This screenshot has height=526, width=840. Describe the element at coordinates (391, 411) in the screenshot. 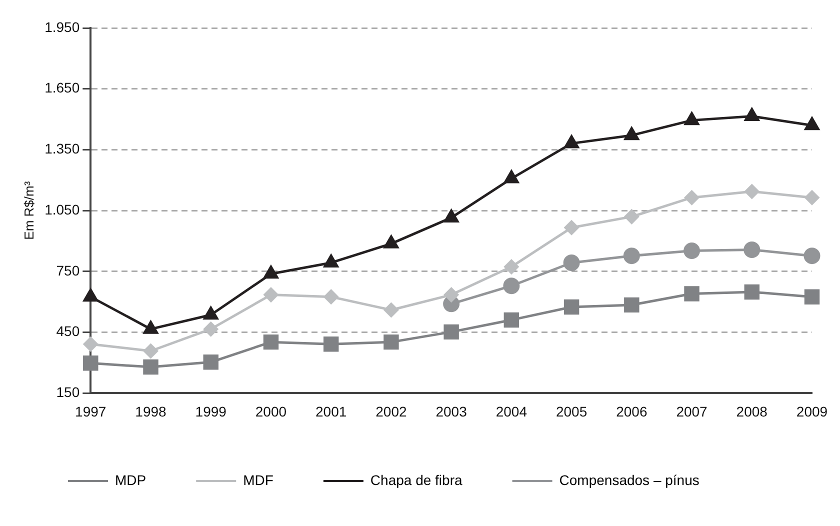

I see `x-tick-label: 2002` at that location.